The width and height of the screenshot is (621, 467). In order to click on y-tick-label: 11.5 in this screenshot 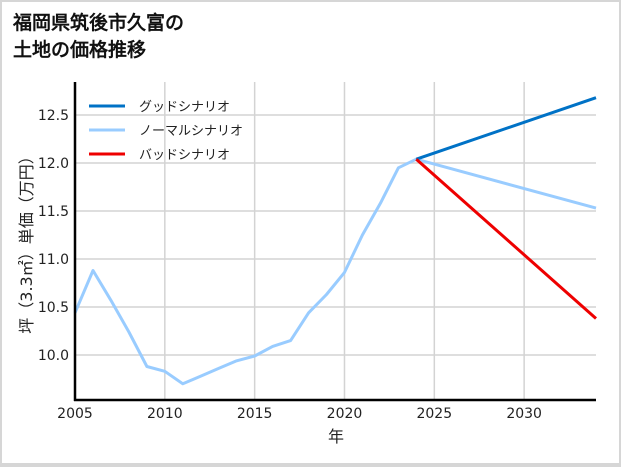, I will do `click(53, 212)`.